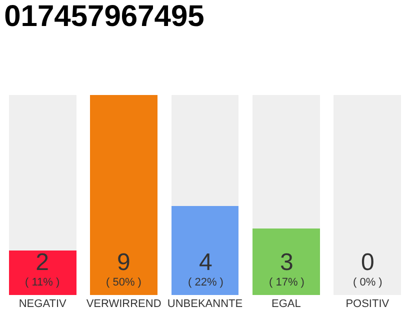  What do you see at coordinates (206, 269) in the screenshot?
I see `data-label: 4 ( 22% )` at bounding box center [206, 269].